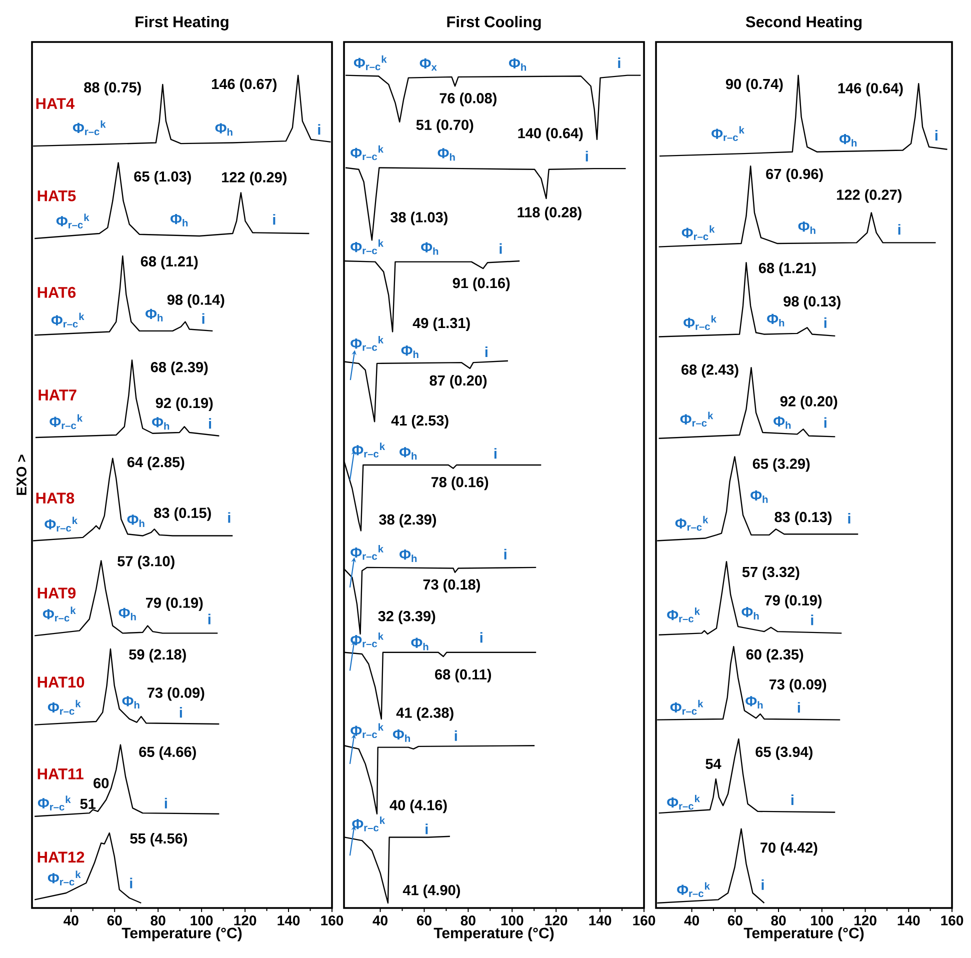 The width and height of the screenshot is (971, 958). What do you see at coordinates (771, 573) in the screenshot?
I see `annotation: 57 (3.32)` at bounding box center [771, 573].